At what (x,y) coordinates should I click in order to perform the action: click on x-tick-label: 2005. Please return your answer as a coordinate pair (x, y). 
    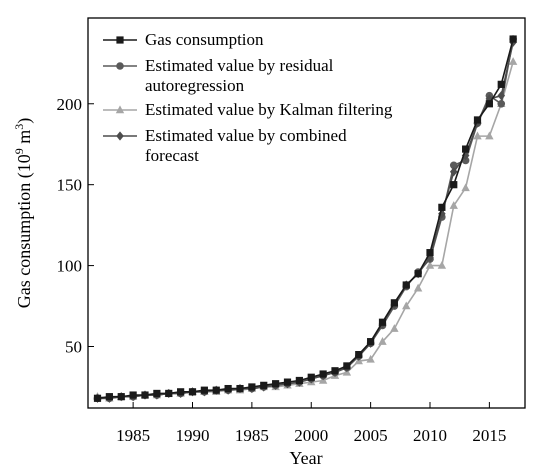
    Looking at the image, I should click on (371, 435).